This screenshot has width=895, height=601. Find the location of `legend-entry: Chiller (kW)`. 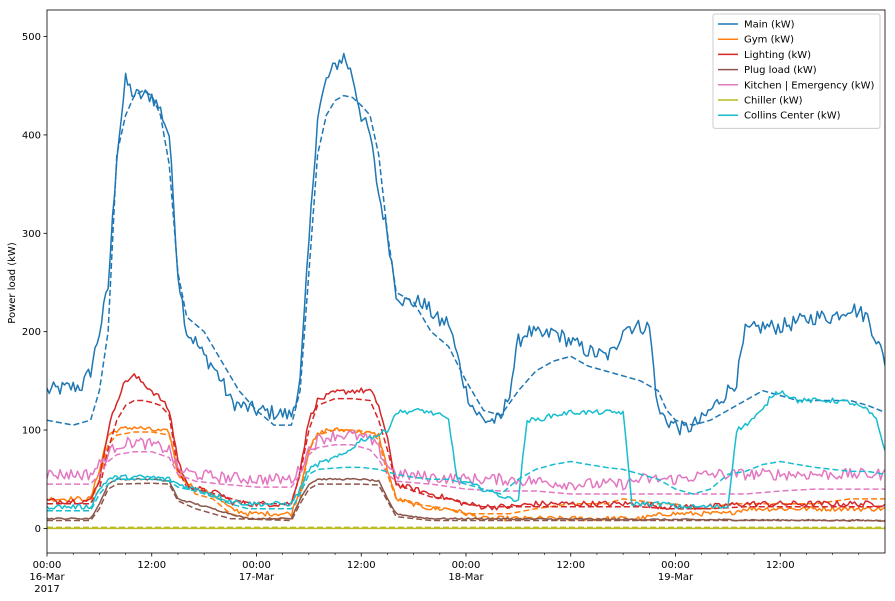

legend-entry: Chiller (kW) is located at coordinates (773, 101).